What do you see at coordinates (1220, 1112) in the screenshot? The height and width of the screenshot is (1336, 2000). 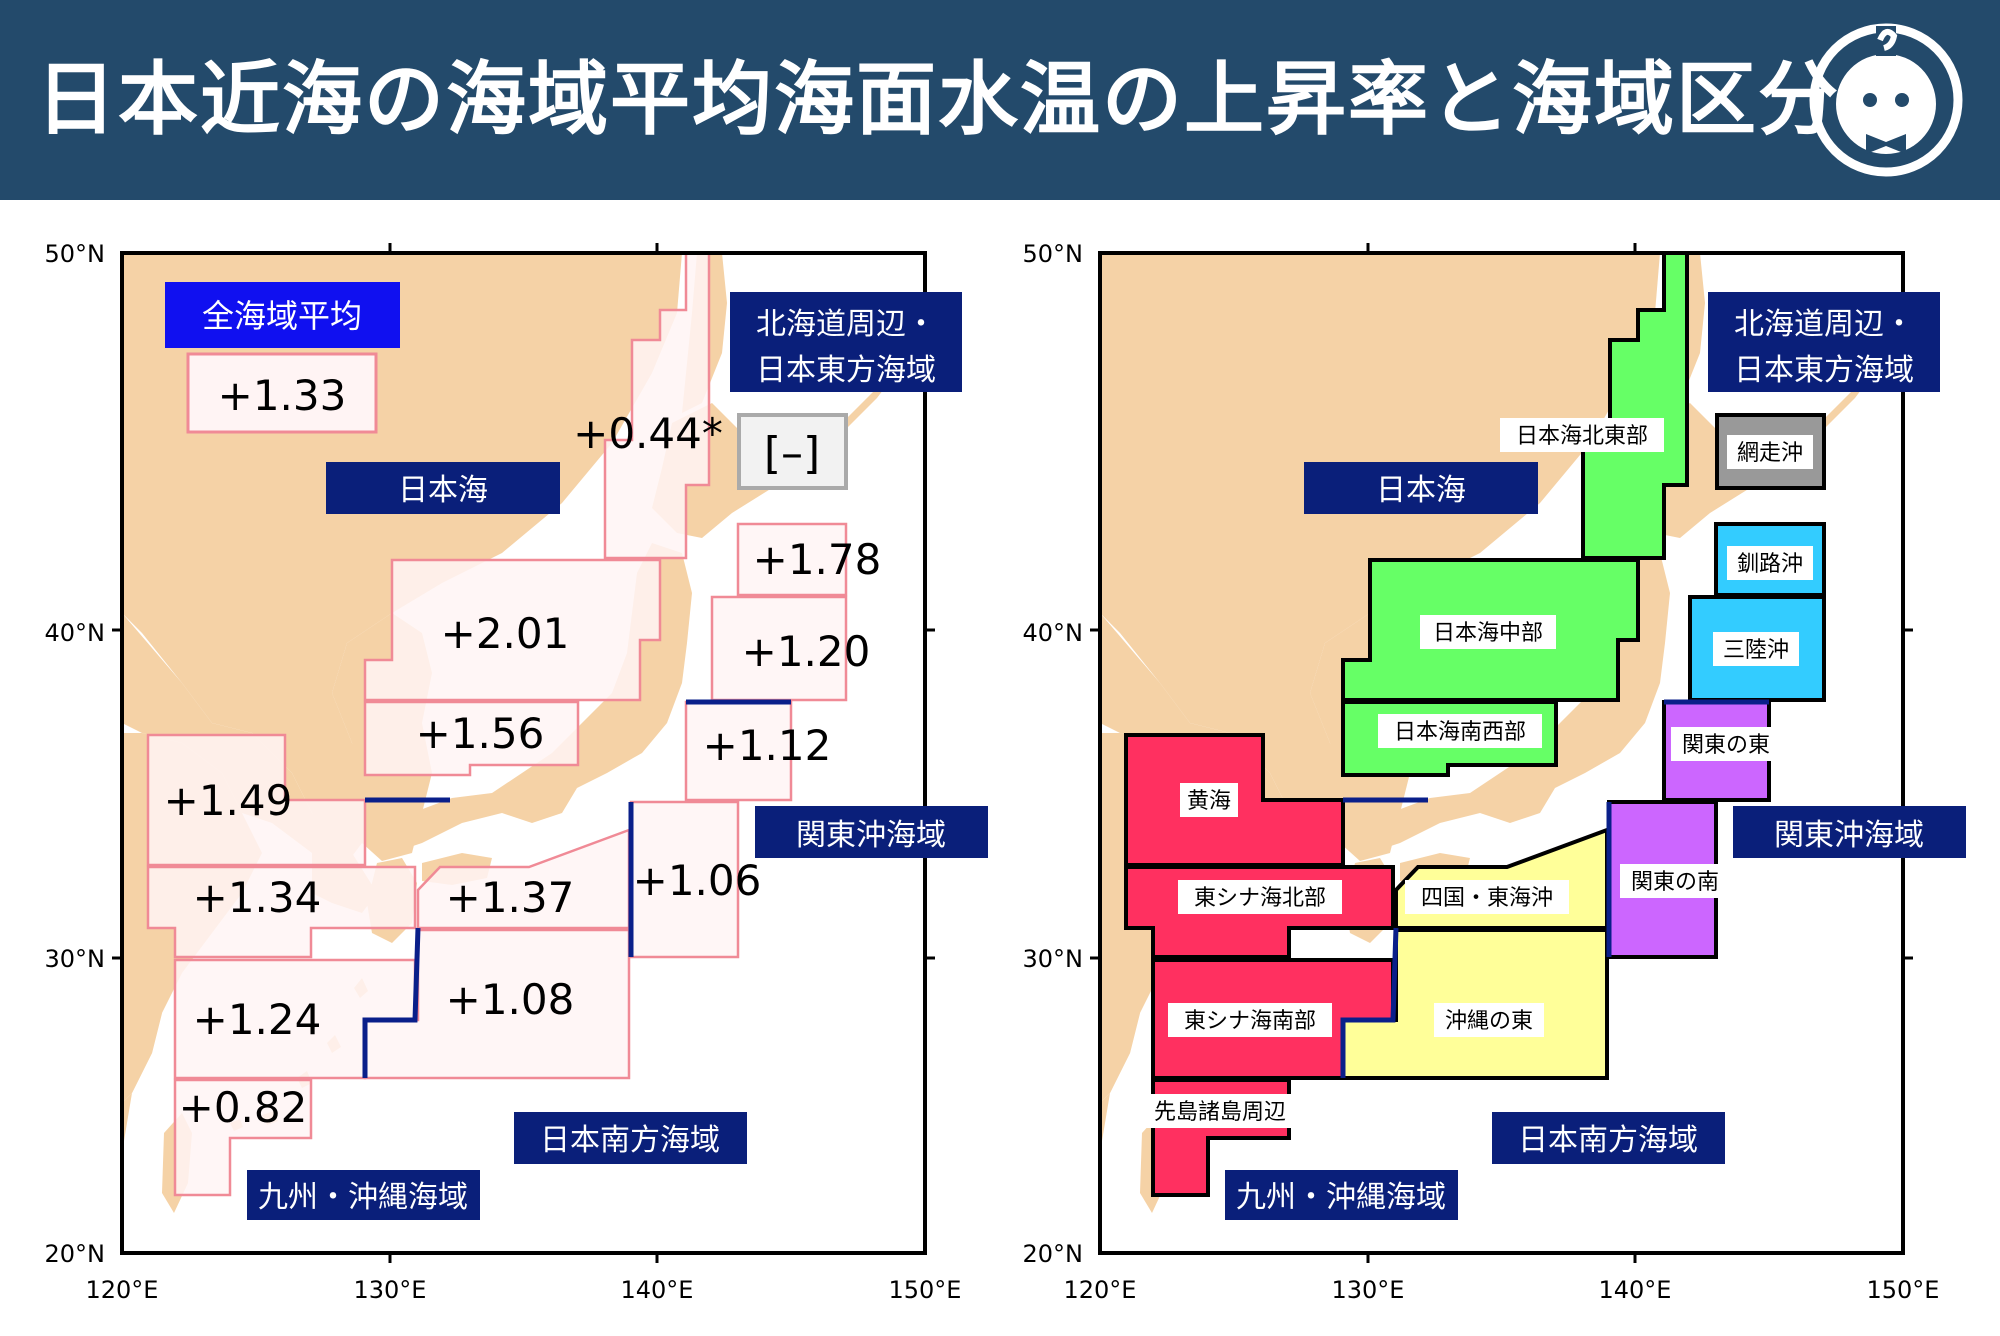 I see `name-sakishima: 先島諸島周辺` at bounding box center [1220, 1112].